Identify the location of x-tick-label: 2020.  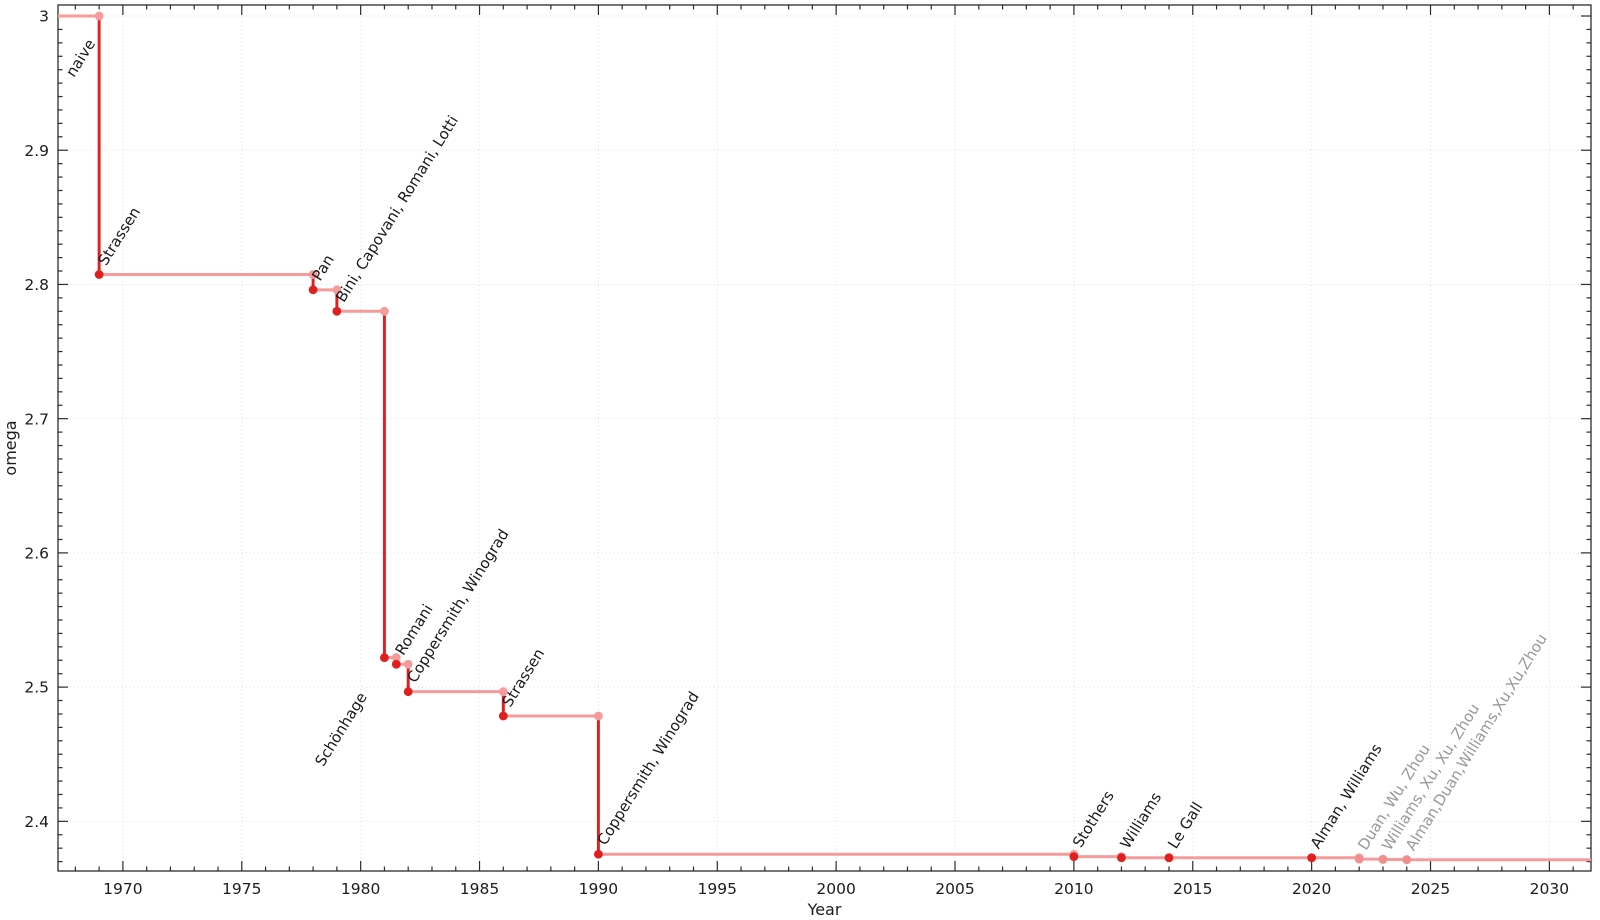
(1311, 889).